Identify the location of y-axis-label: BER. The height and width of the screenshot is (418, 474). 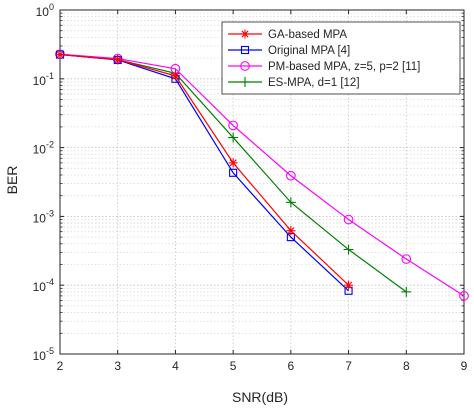
(12, 180).